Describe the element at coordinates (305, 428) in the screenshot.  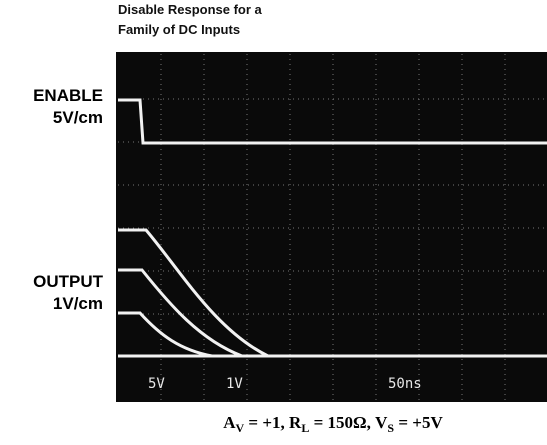
I see `caption-subscript: L` at that location.